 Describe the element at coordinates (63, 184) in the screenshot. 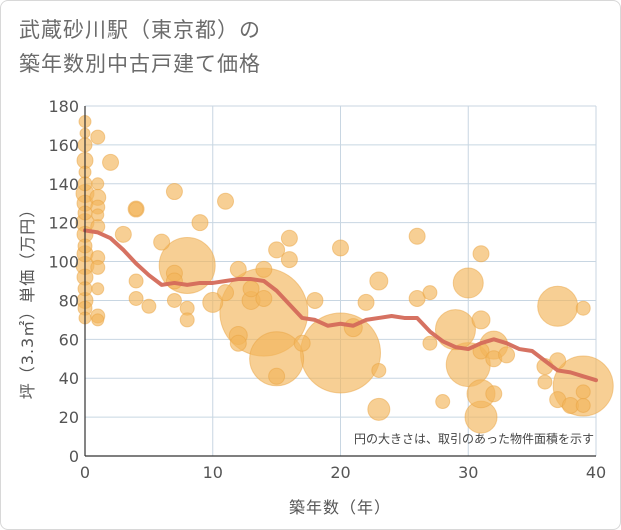

I see `y-tick-label: 140` at that location.